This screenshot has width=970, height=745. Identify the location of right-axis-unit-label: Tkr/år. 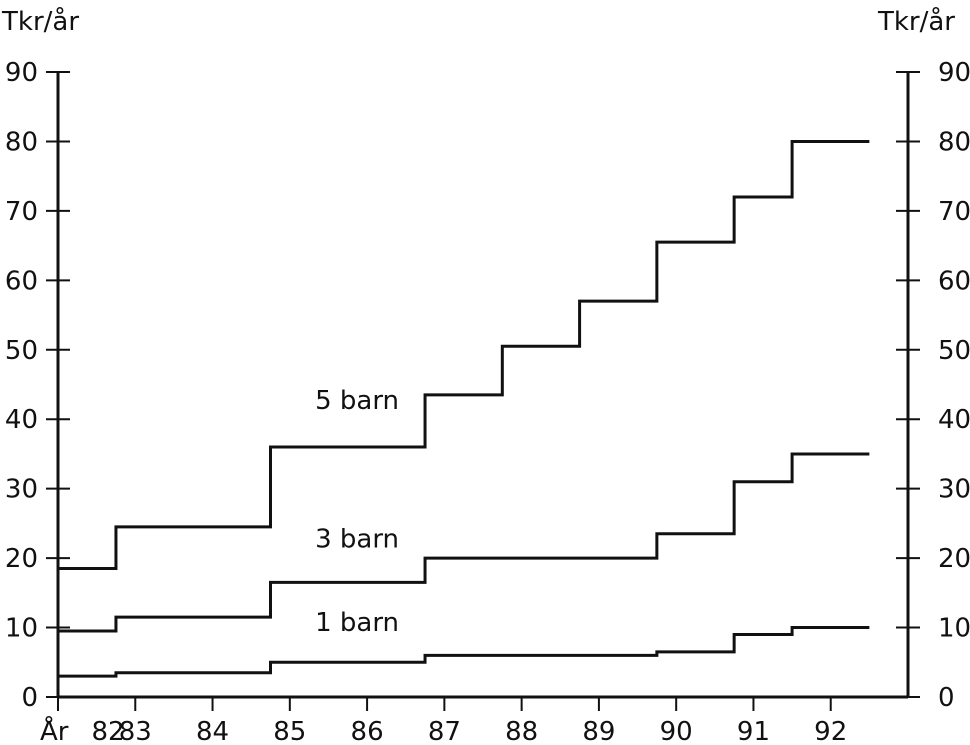
(916, 21).